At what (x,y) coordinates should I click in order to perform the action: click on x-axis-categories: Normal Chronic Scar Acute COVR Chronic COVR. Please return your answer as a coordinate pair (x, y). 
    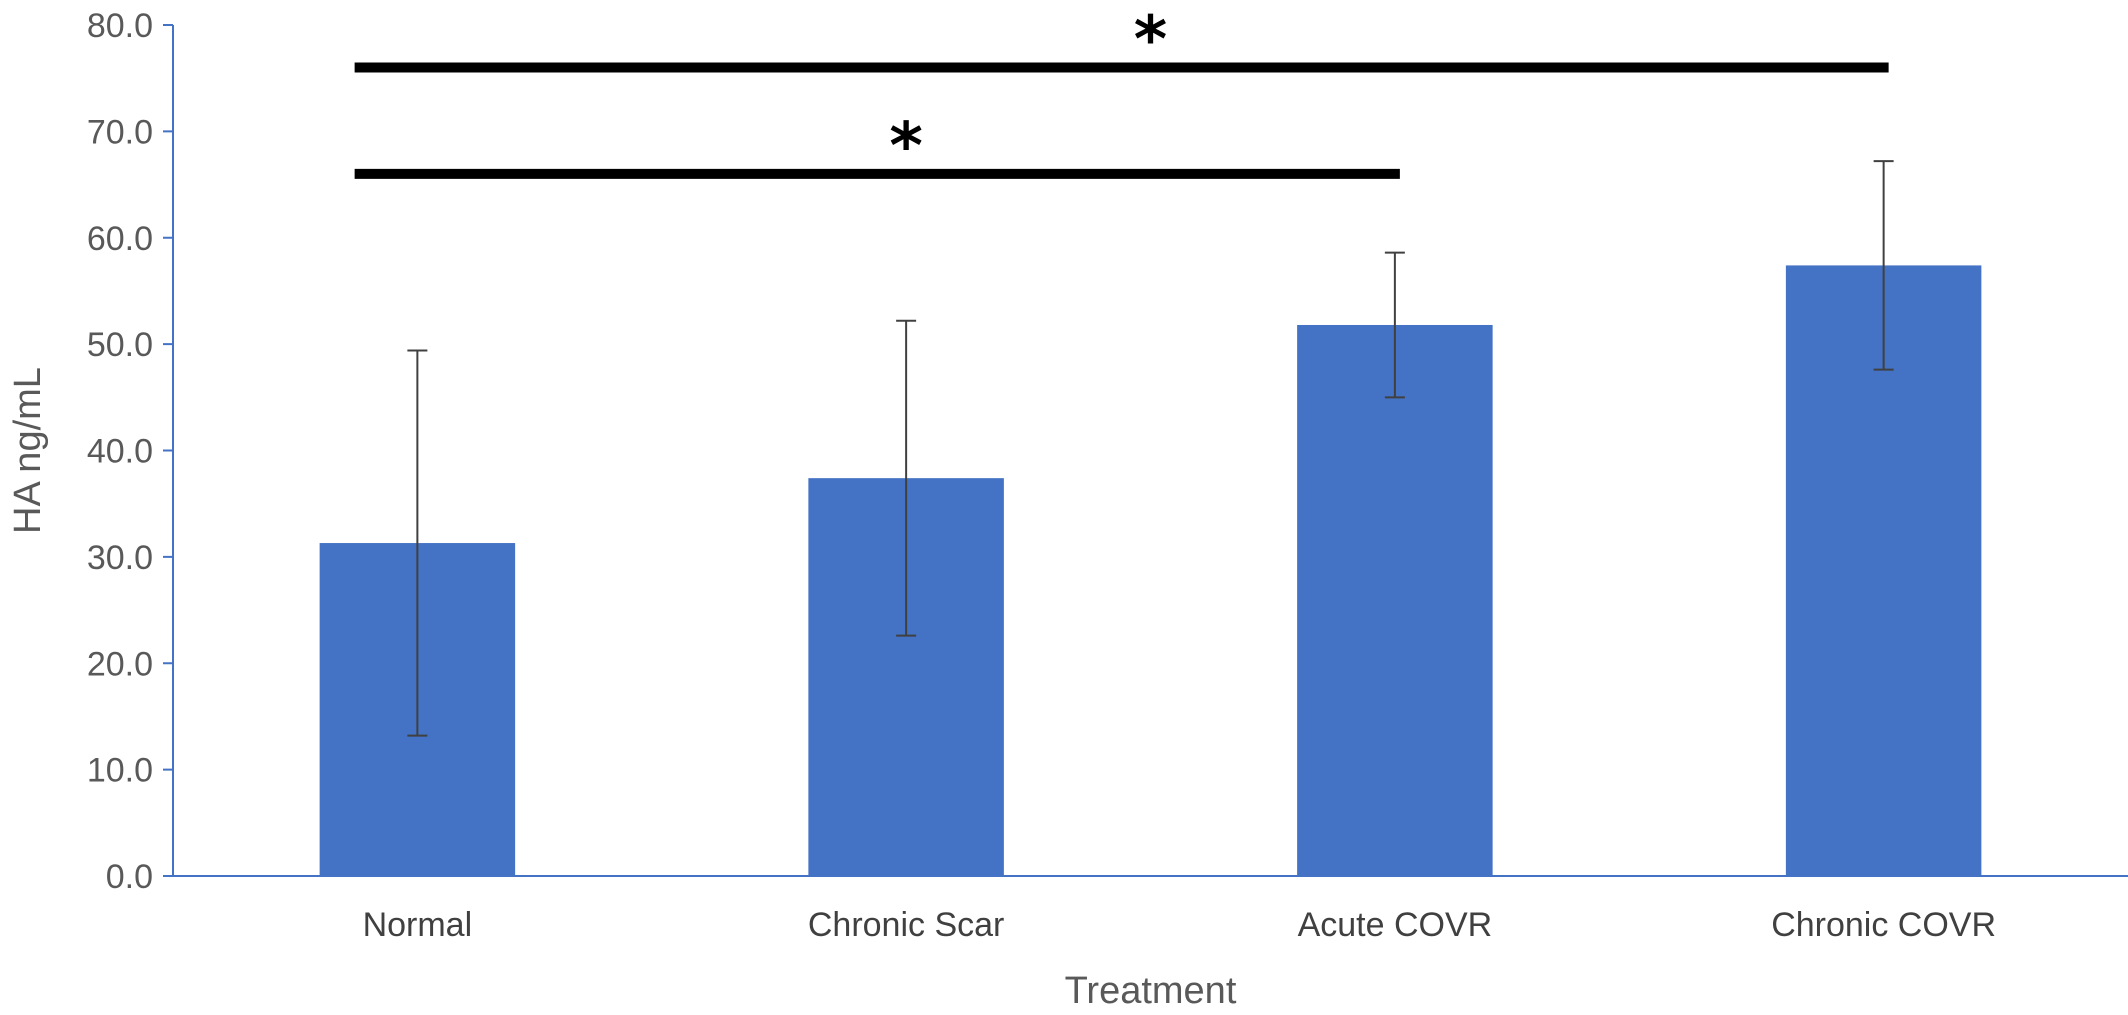
    Looking at the image, I should click on (1179, 925).